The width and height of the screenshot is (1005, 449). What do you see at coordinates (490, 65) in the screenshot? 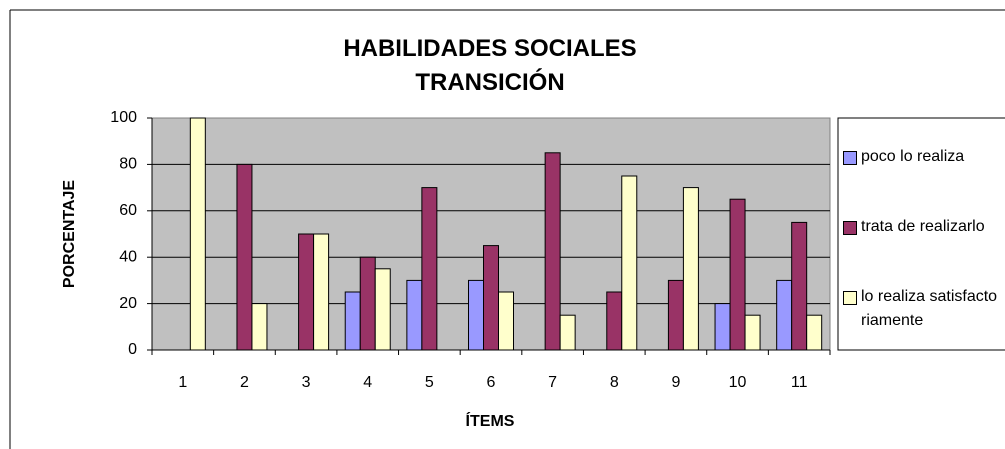
I see `chart-title: HABILIDADES SOCIALES TRANSICIÓN` at bounding box center [490, 65].